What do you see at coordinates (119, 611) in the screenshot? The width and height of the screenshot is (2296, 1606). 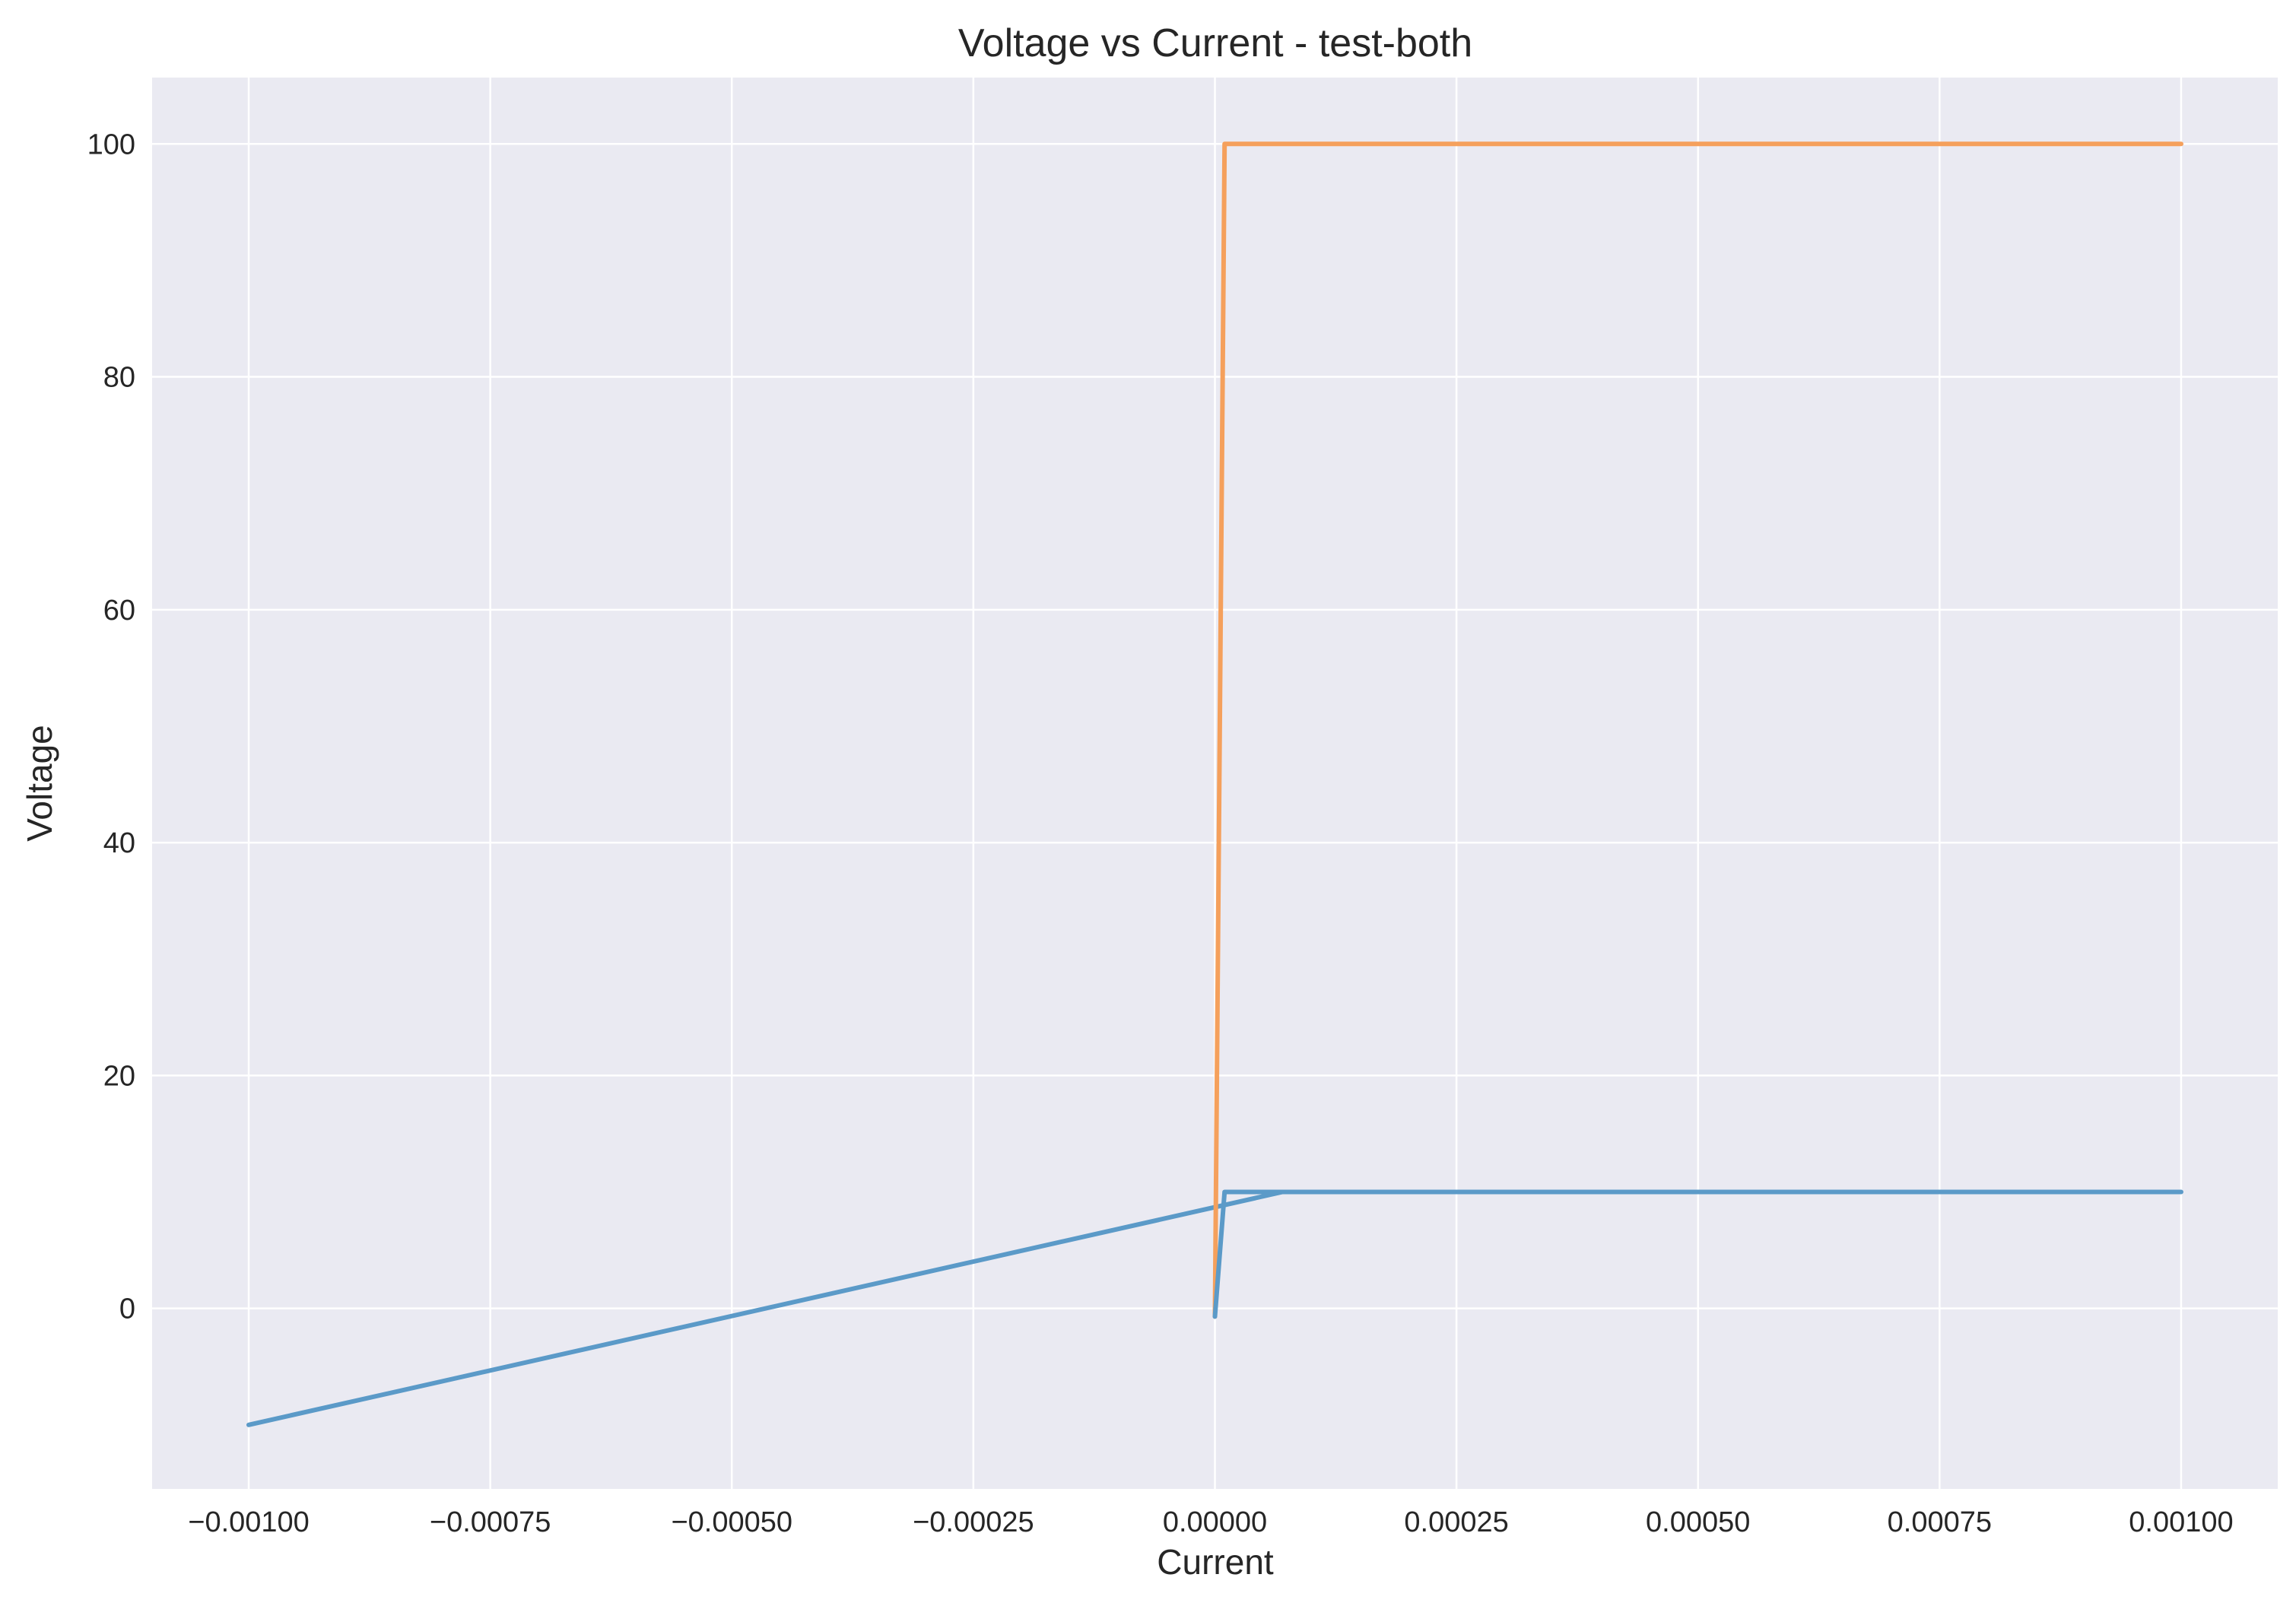 I see `y-tick-label: 60` at bounding box center [119, 611].